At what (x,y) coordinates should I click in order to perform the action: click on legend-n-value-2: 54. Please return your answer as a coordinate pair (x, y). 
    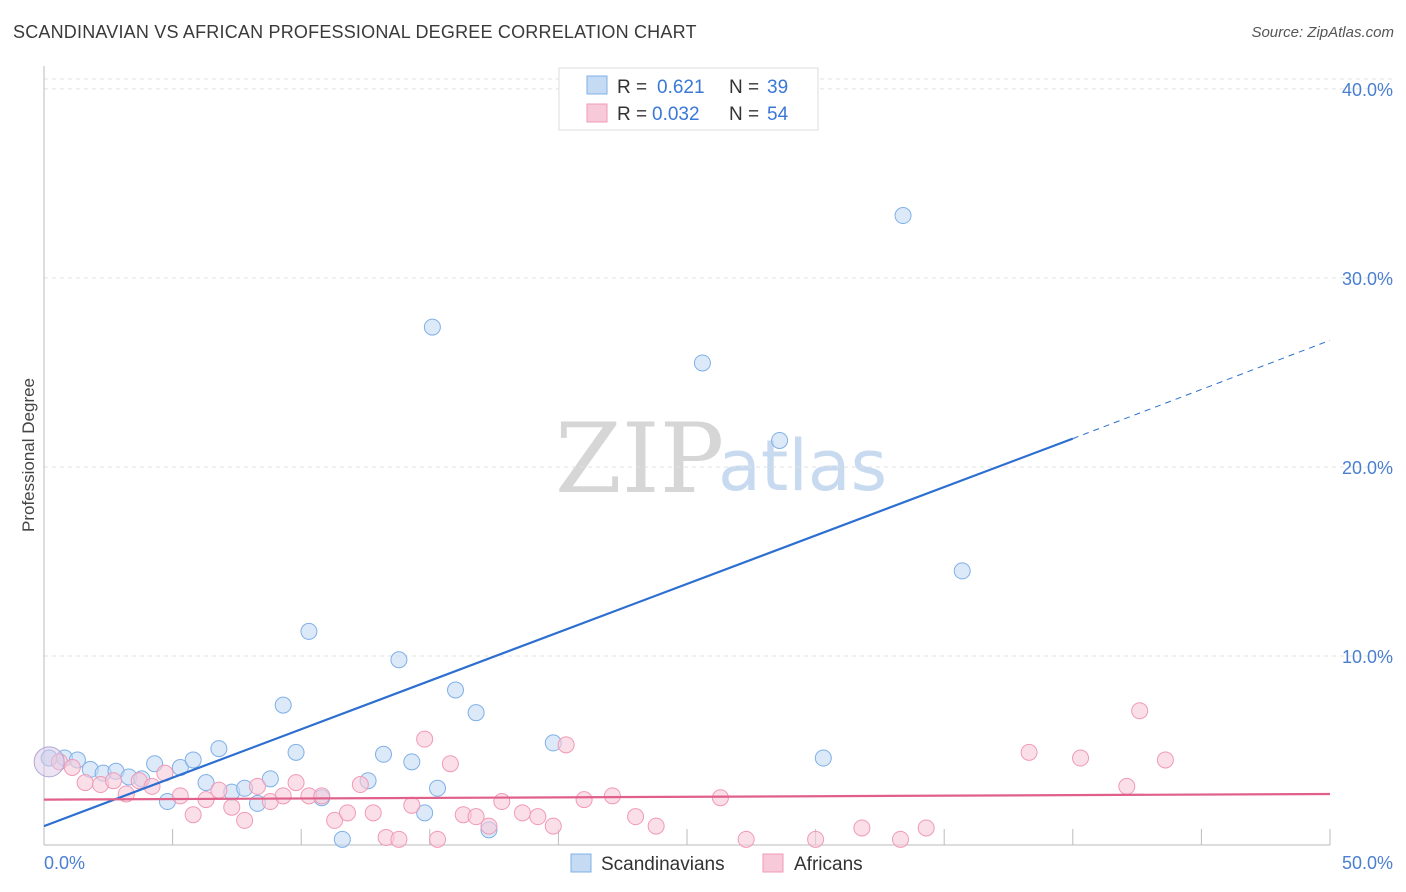
    Looking at the image, I should click on (778, 114).